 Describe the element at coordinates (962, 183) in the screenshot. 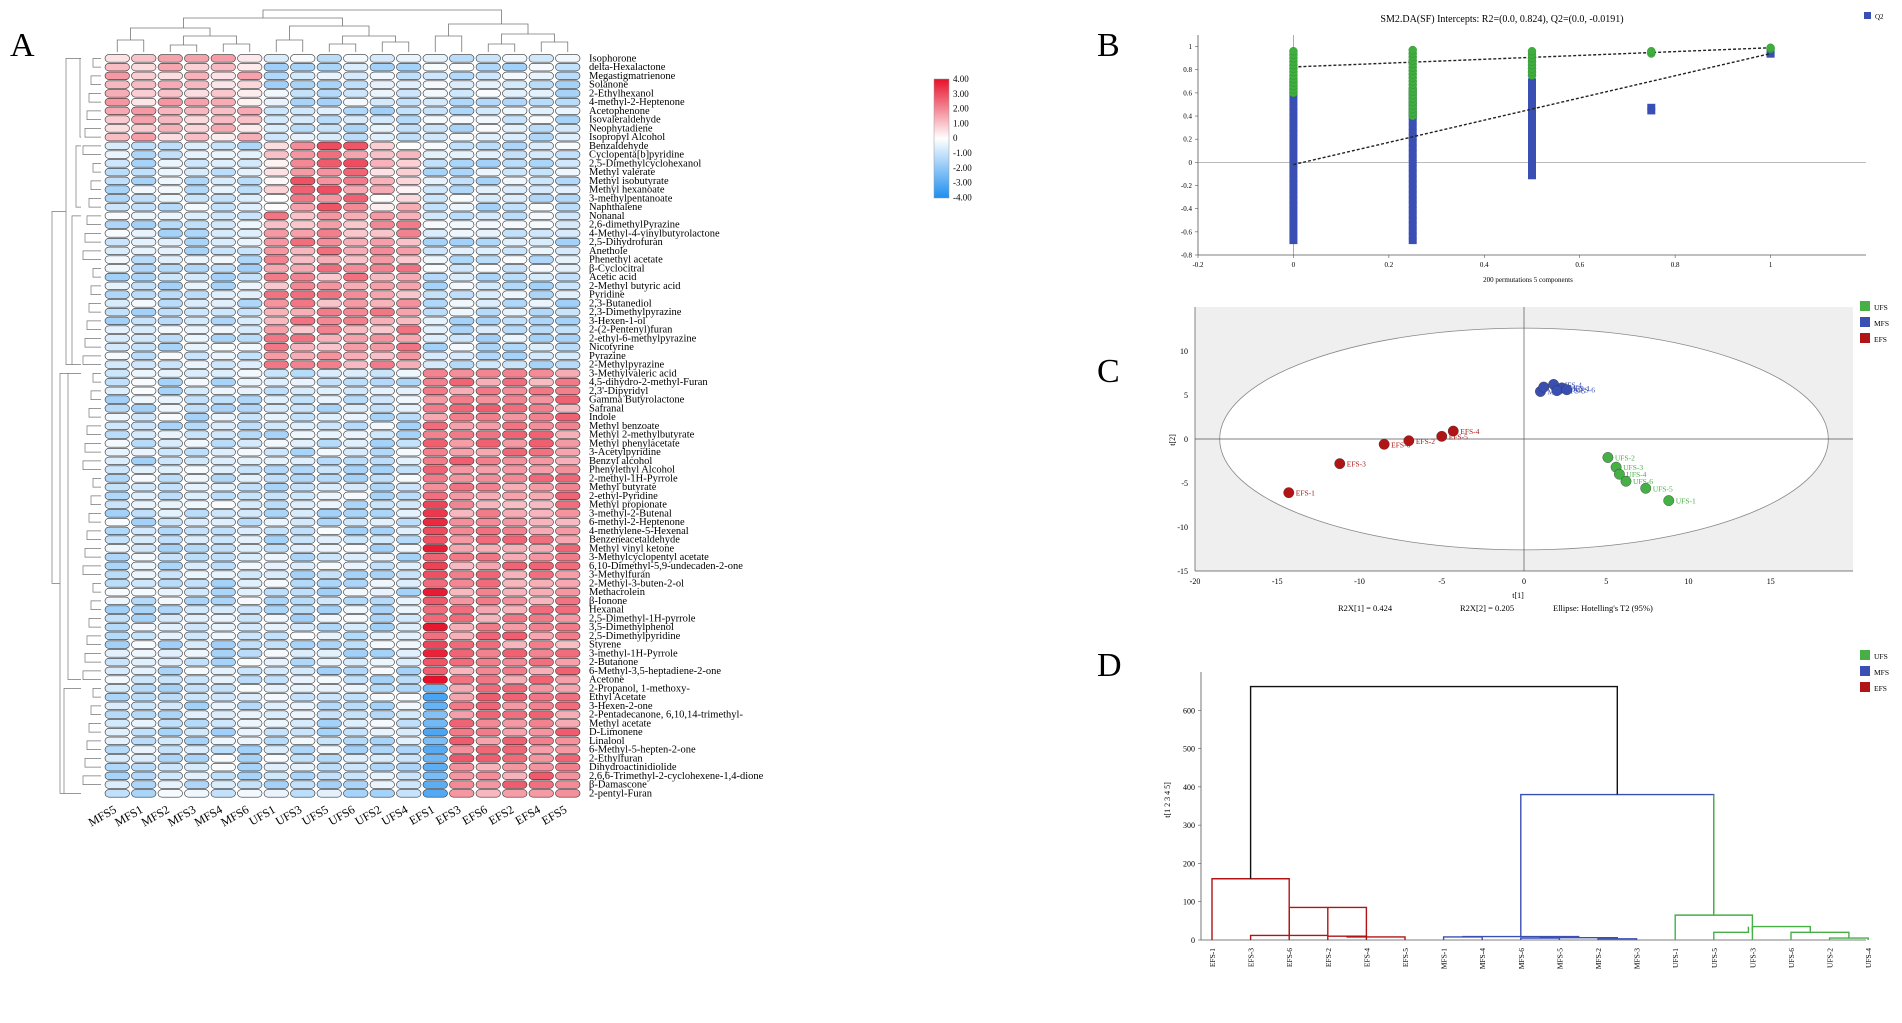

I see `colorbar-tick-label: -3.00` at that location.